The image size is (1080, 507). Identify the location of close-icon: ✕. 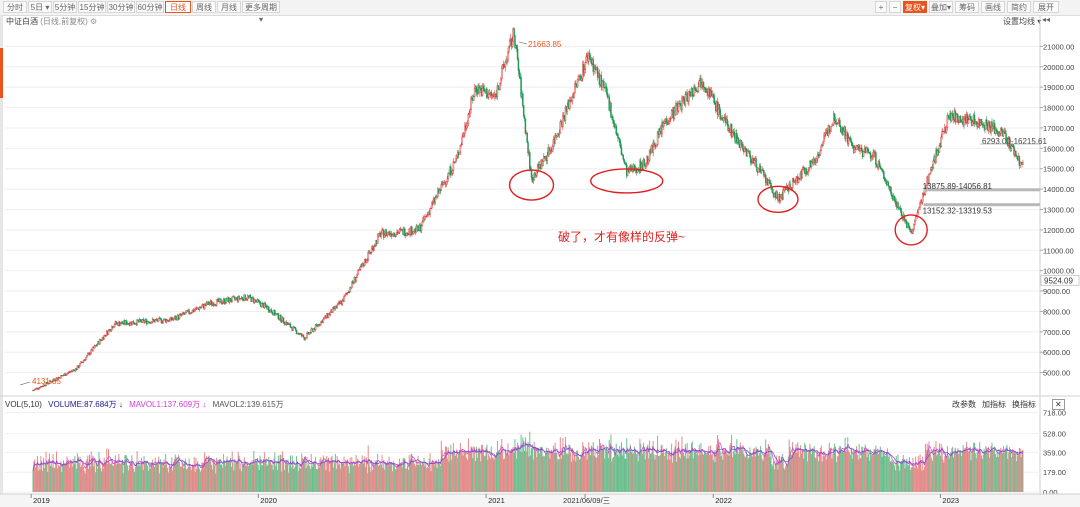
(1058, 404).